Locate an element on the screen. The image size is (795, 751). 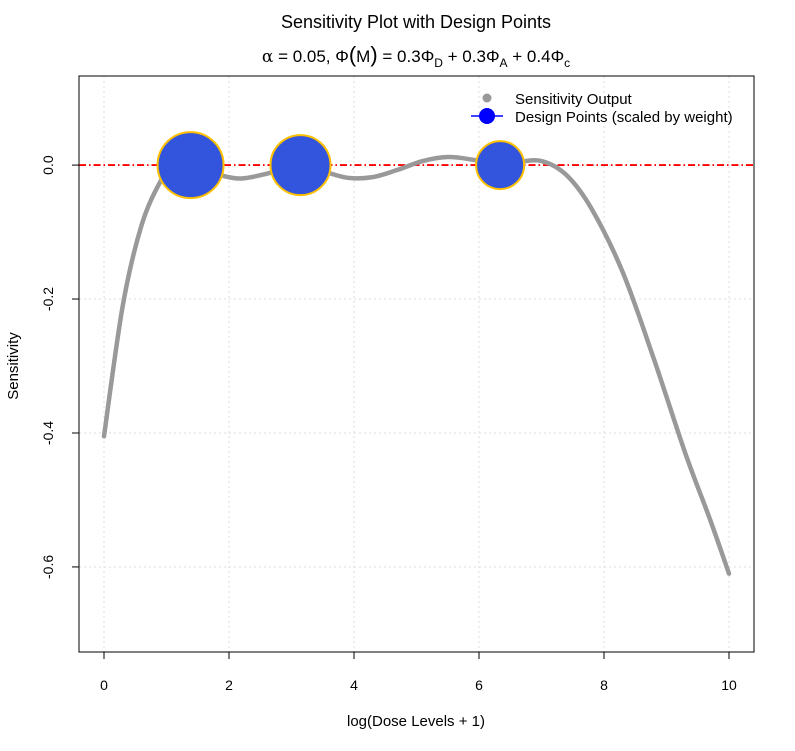
eq-text: = 0.3 is located at coordinates (399, 56).